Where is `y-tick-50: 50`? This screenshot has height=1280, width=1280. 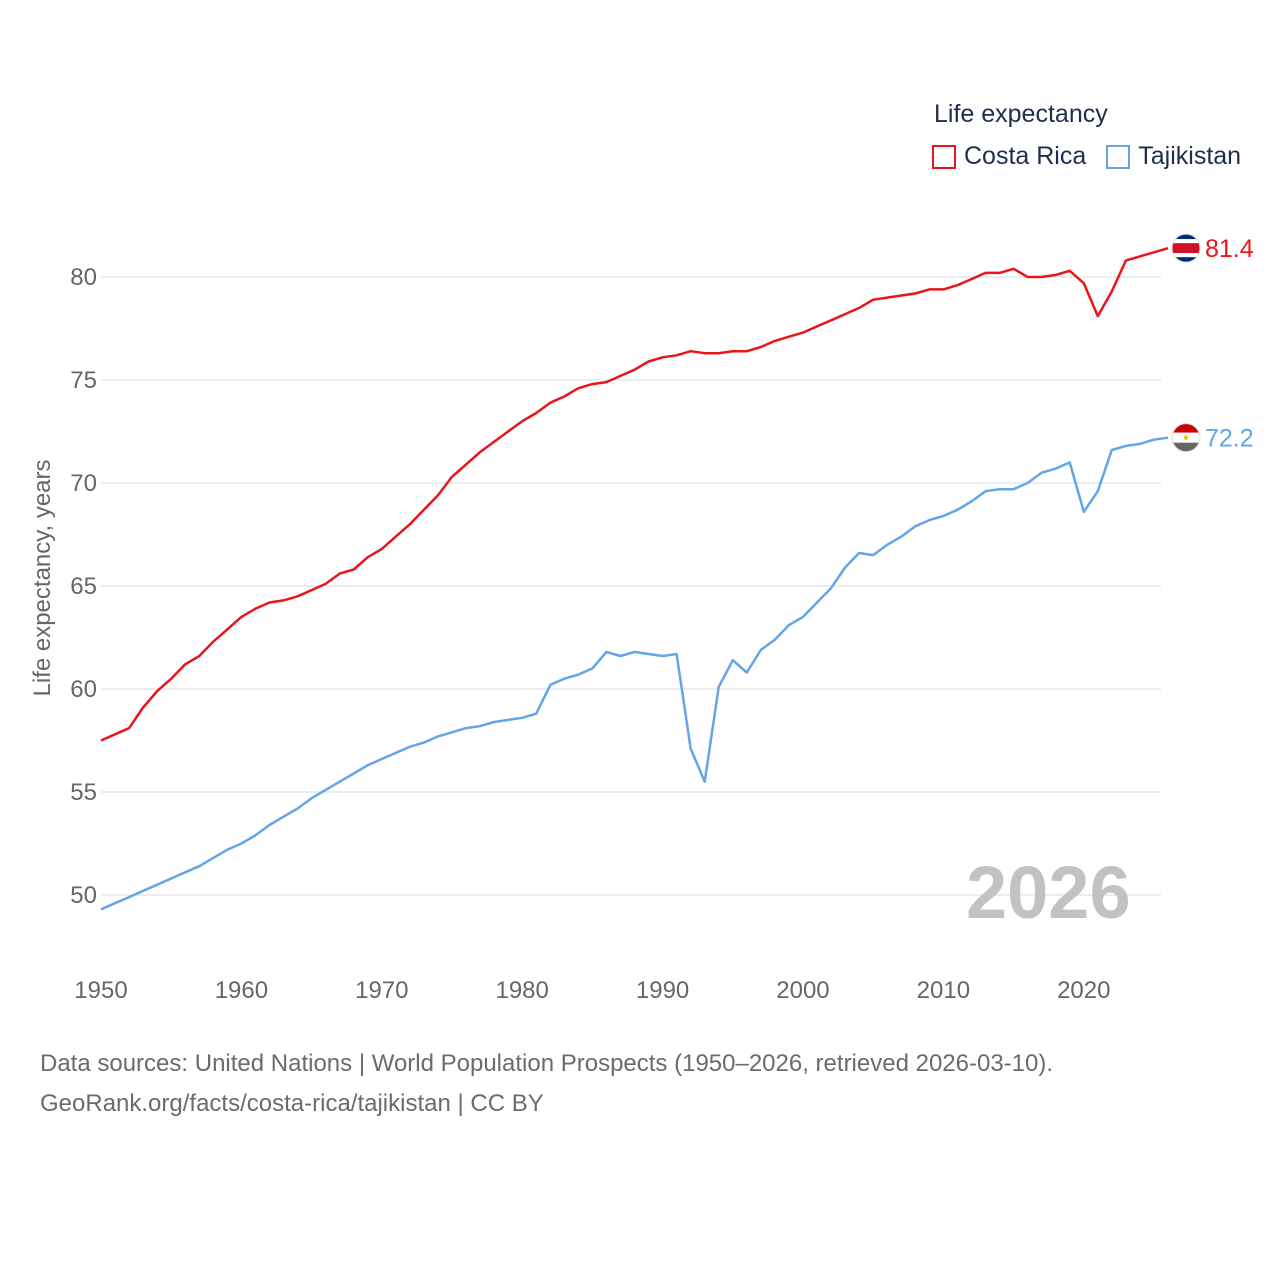
y-tick-50: 50 is located at coordinates (83, 895).